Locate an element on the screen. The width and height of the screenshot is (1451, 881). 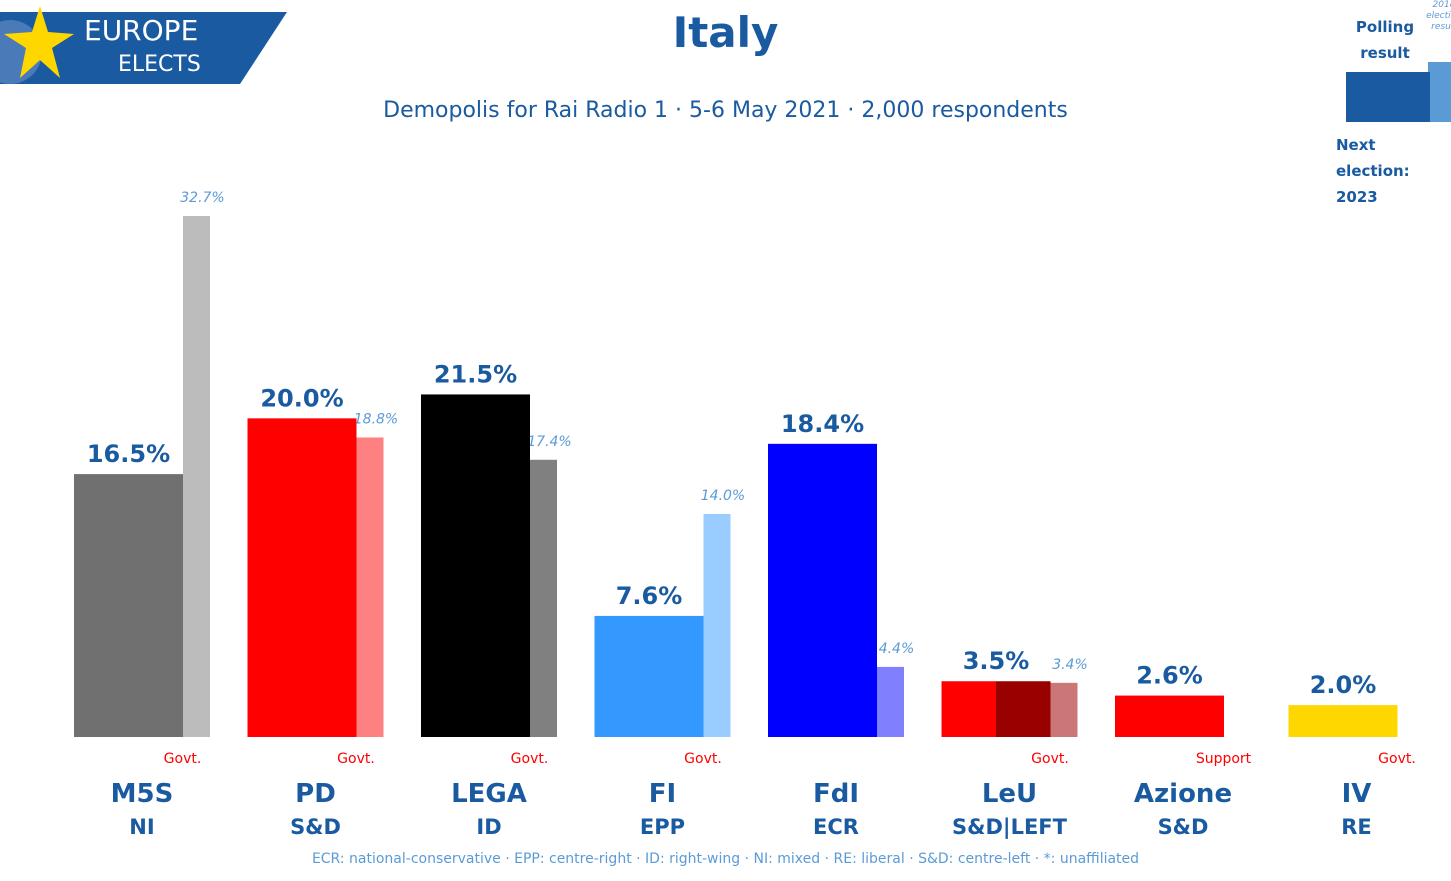
party-group-azione: S&D is located at coordinates (1183, 827).